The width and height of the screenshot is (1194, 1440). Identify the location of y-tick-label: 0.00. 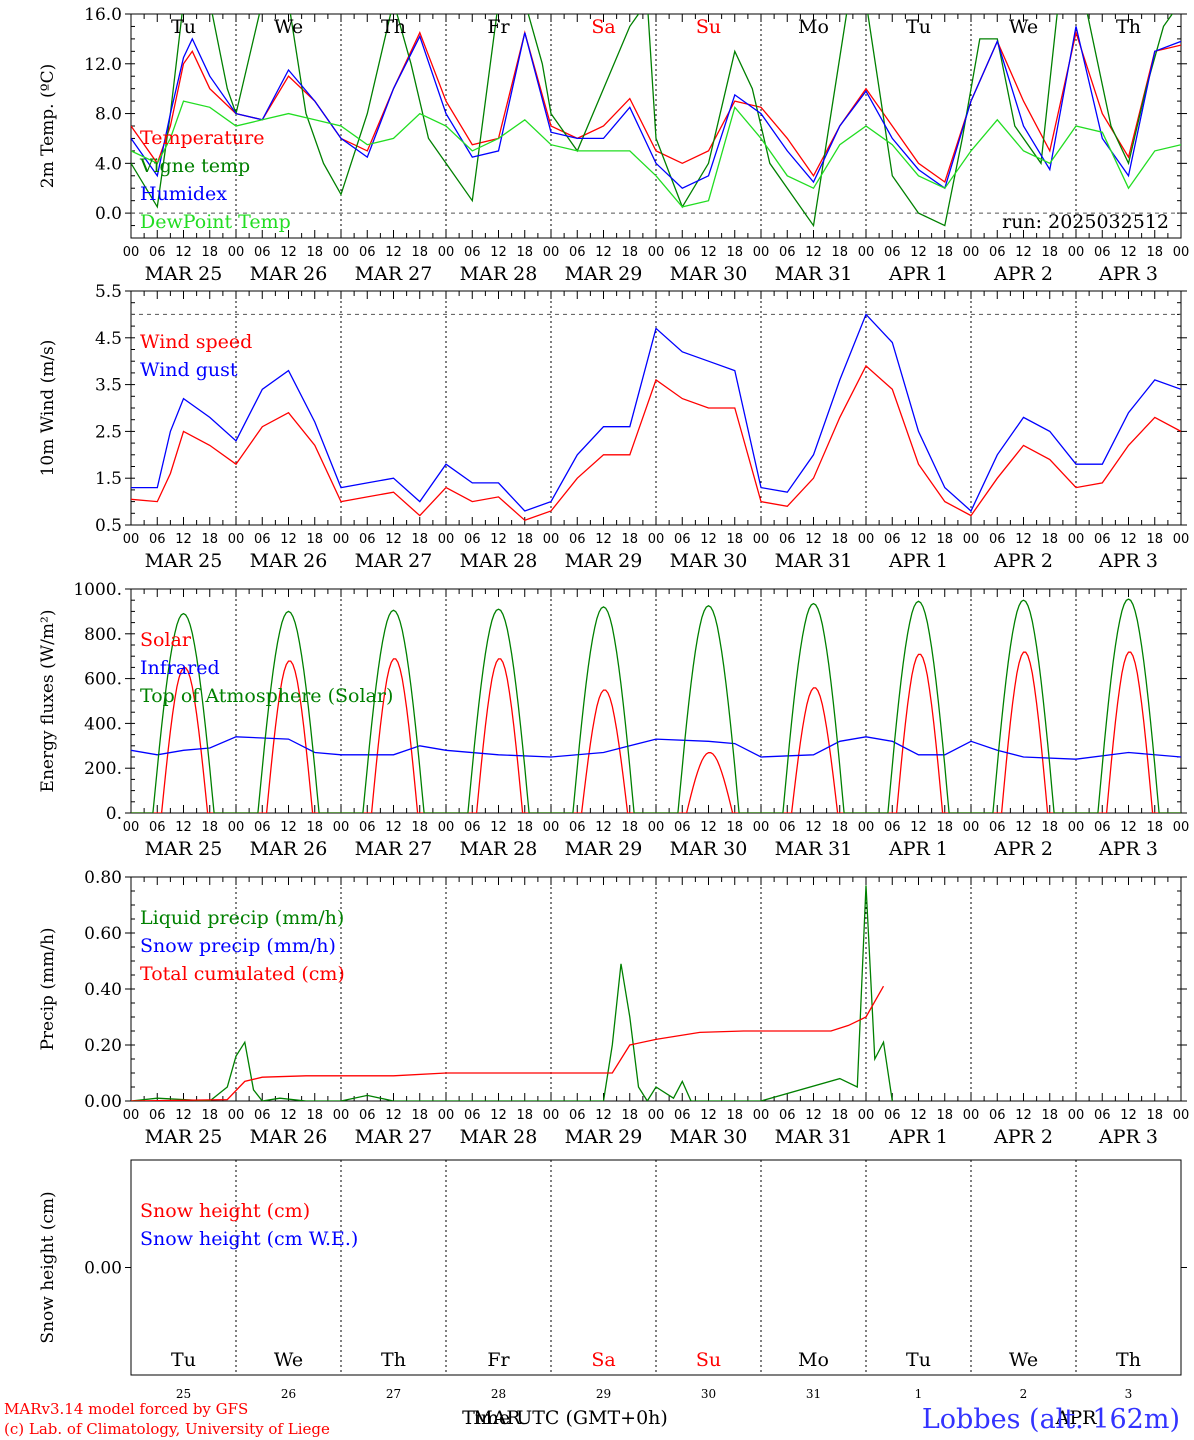
(103, 1102).